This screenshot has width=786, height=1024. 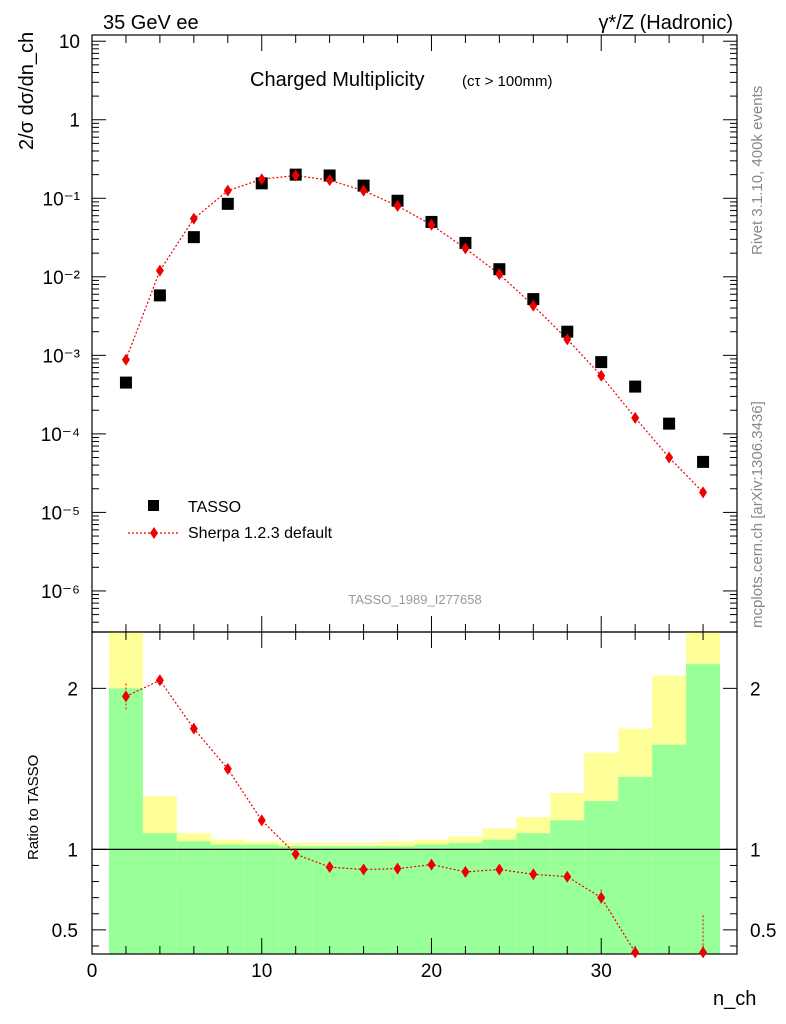 What do you see at coordinates (601, 971) in the screenshot?
I see `x-tick-label: 30` at bounding box center [601, 971].